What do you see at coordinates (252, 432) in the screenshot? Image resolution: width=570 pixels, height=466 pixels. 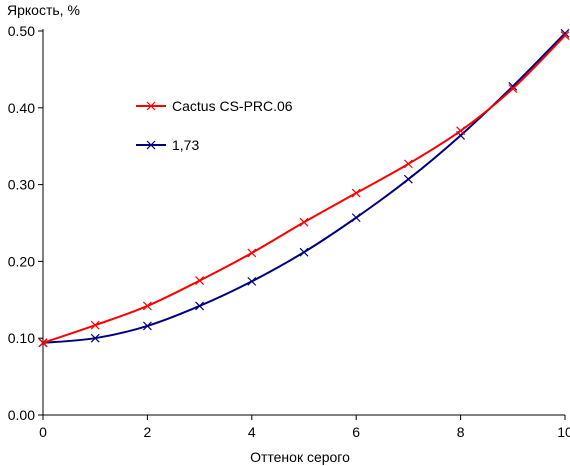 I see `x-tick-label-2: 4` at bounding box center [252, 432].